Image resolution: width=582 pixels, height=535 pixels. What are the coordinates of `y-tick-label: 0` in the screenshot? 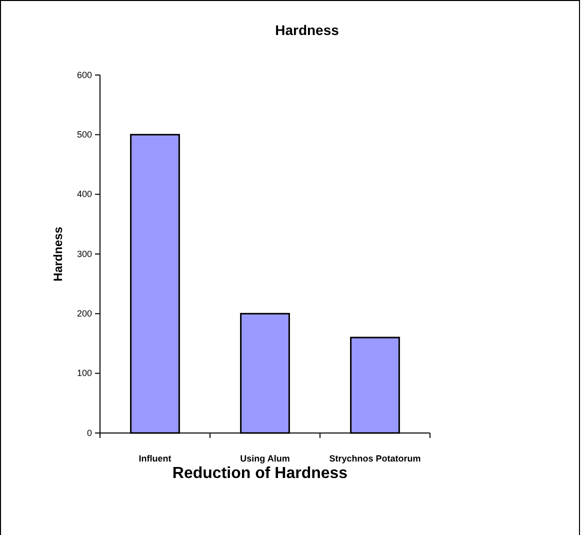 It's located at (89, 433).